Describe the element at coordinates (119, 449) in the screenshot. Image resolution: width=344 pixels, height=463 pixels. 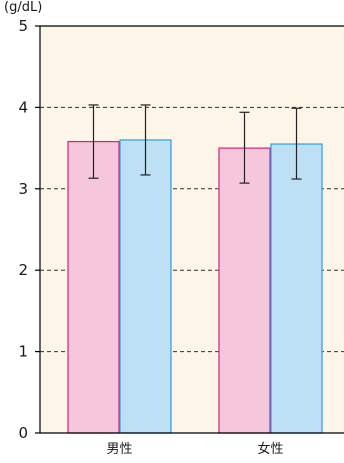
I see `x-category-label: 男性` at that location.